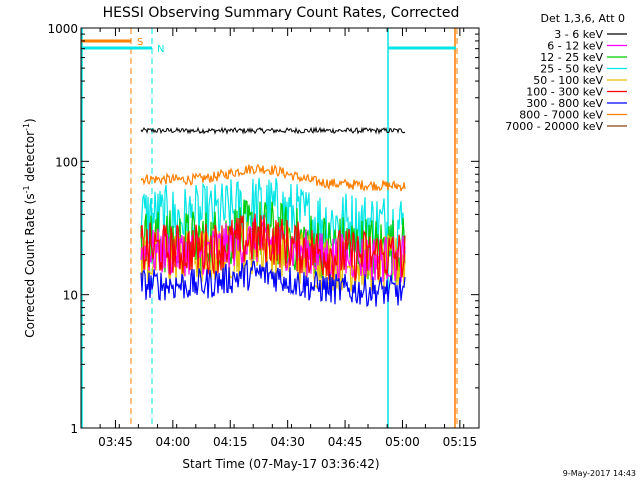 This screenshot has width=640, height=480. I want to click on legend-label: 7000 - 20000 keV, so click(554, 126).